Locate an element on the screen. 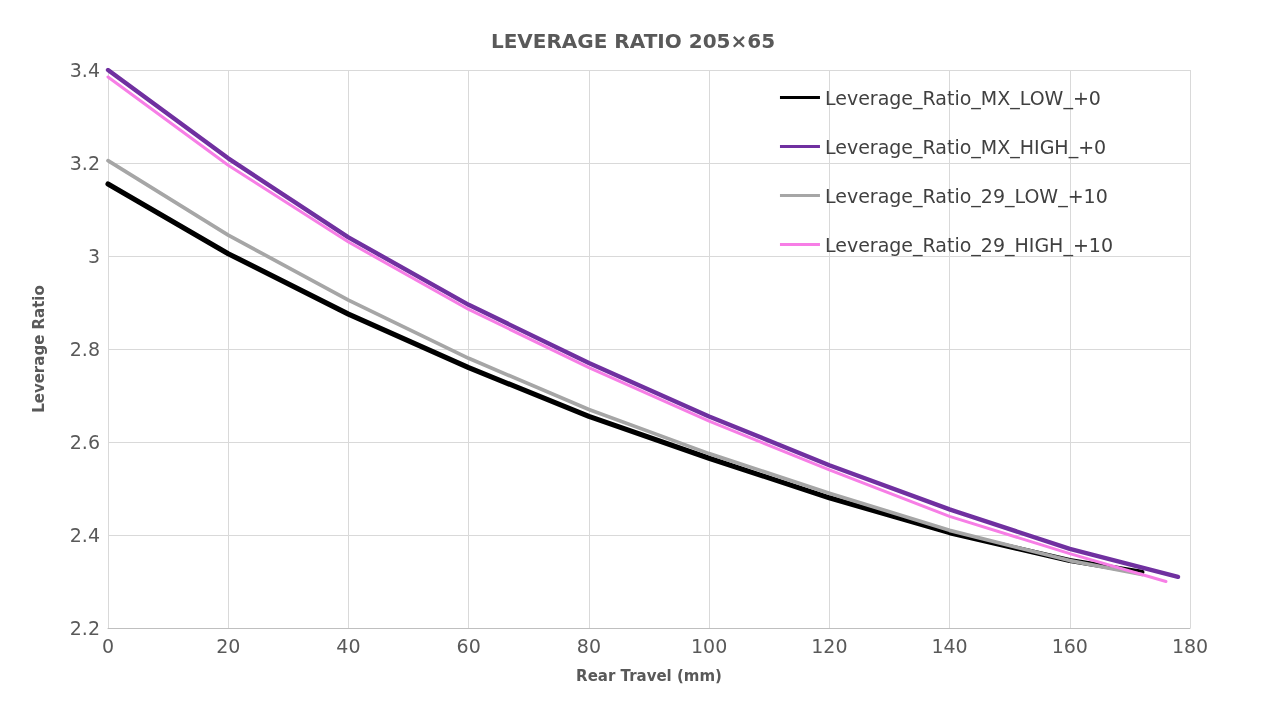  legend-label: Leverage_Ratio_MX_LOW_+0 is located at coordinates (962, 98).